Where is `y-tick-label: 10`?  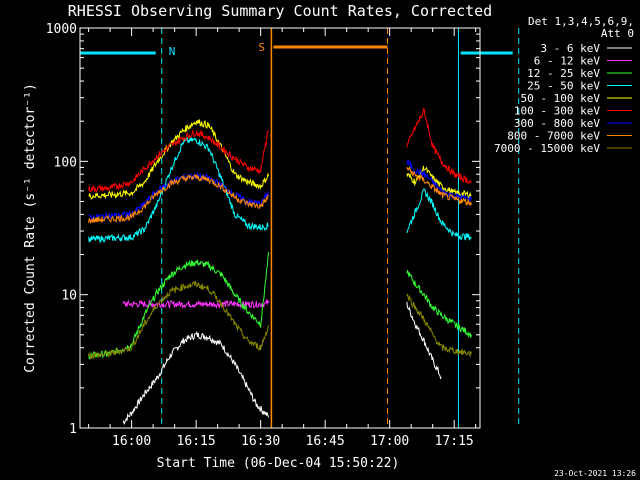 y-tick-label: 10 is located at coordinates (69, 296).